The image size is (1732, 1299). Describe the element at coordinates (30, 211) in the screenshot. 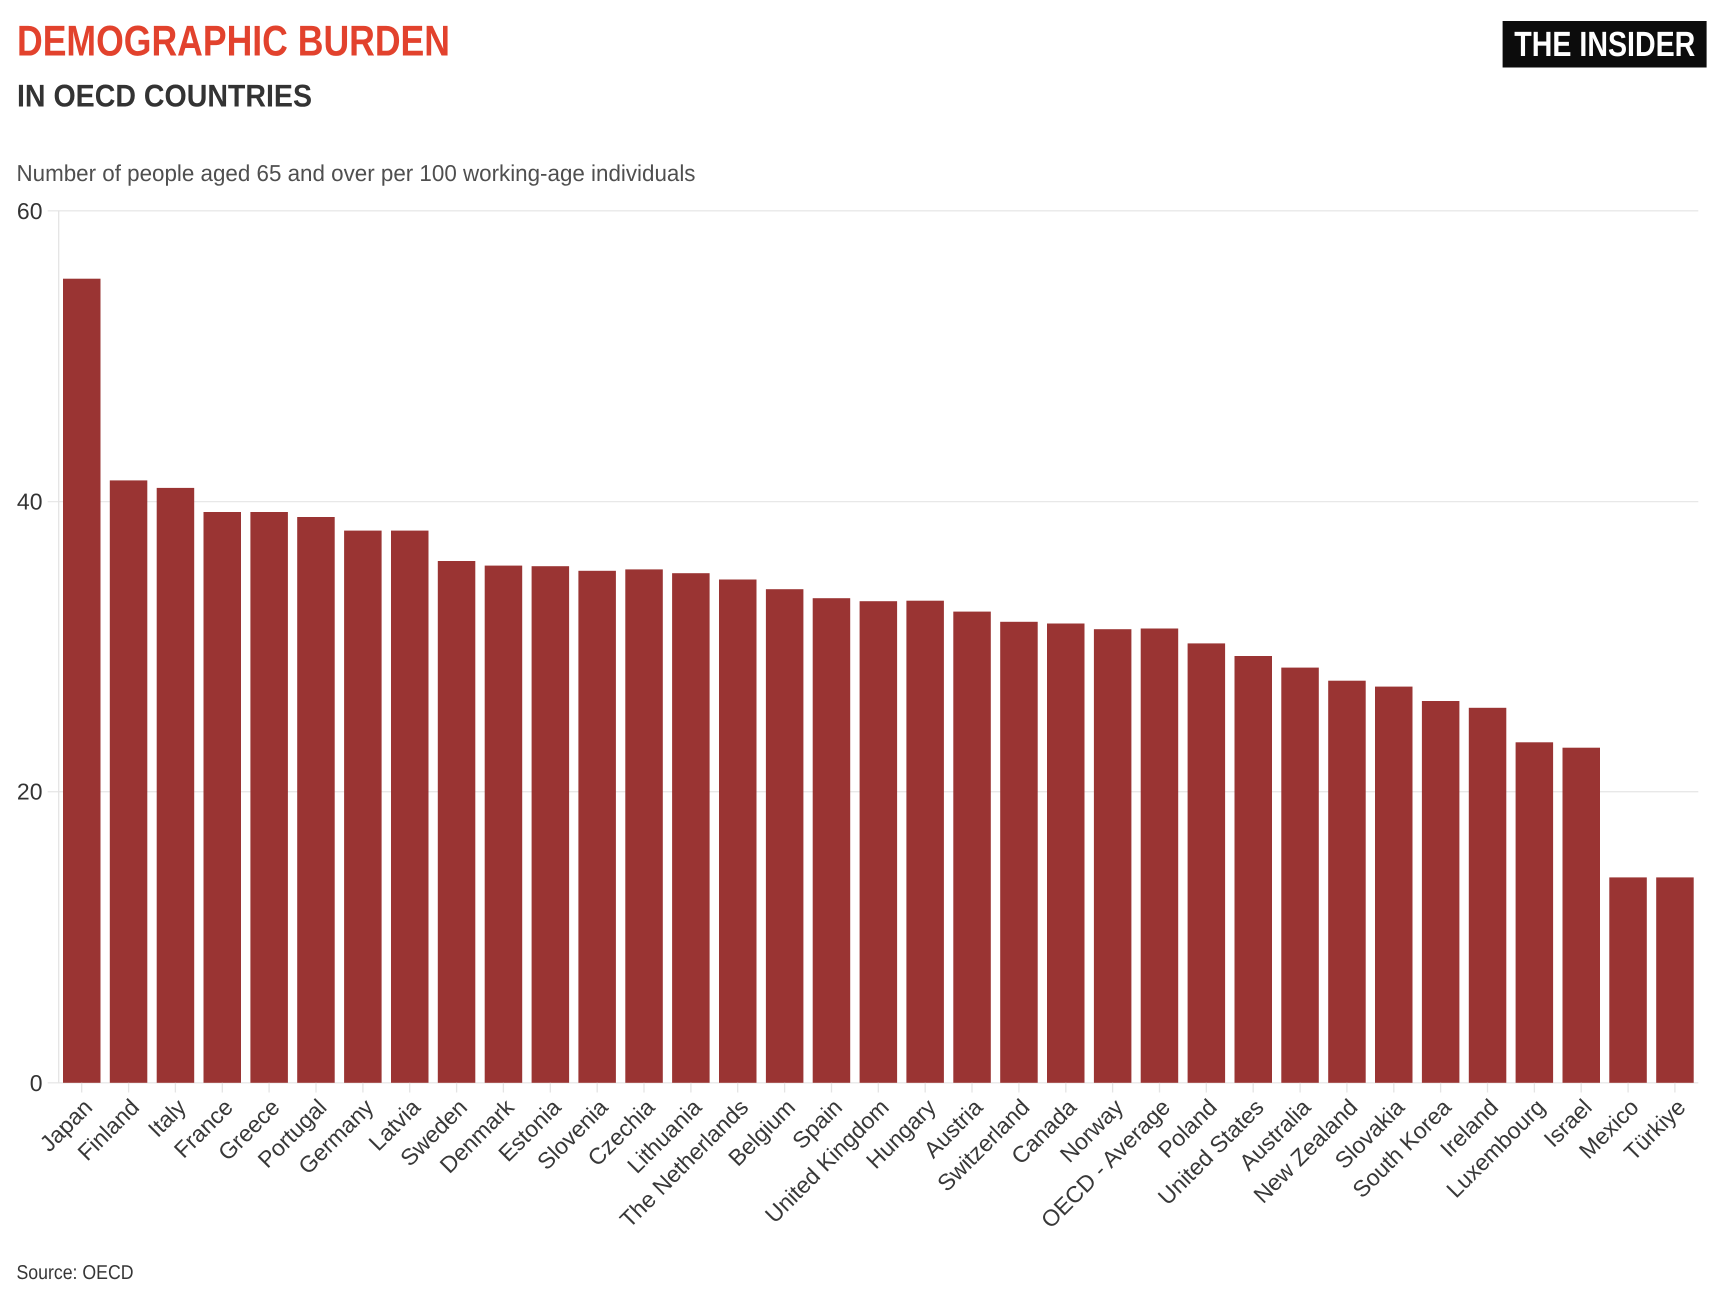

I see `svg-text: 60` at that location.